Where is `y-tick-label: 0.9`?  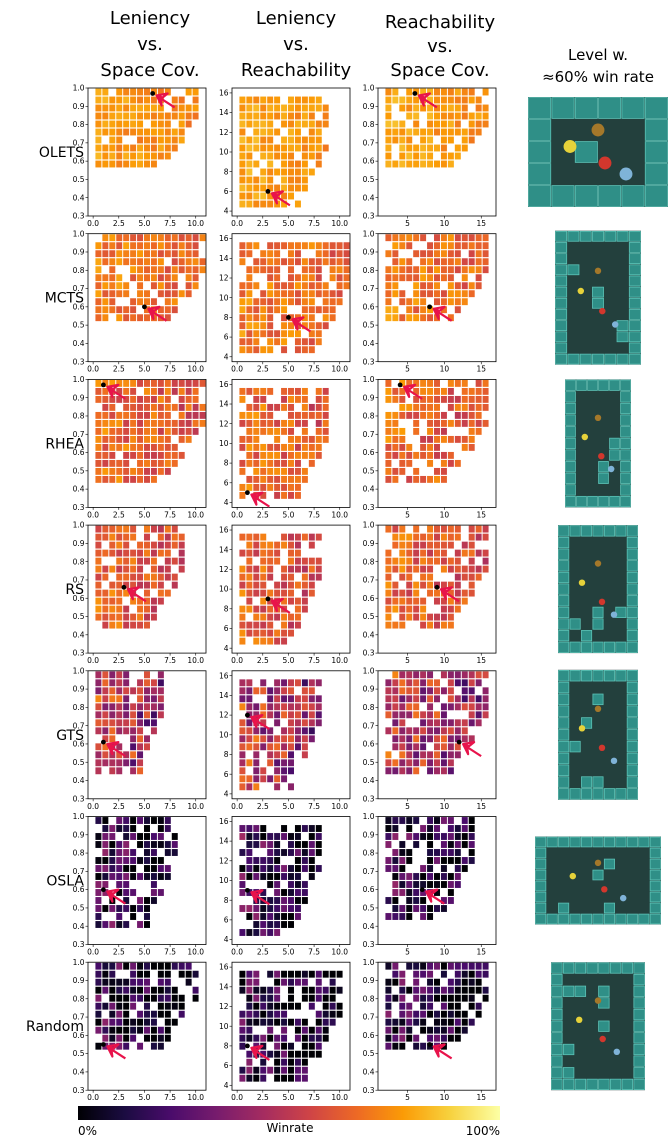
y-tick-label: 0.9 is located at coordinates (369, 106).